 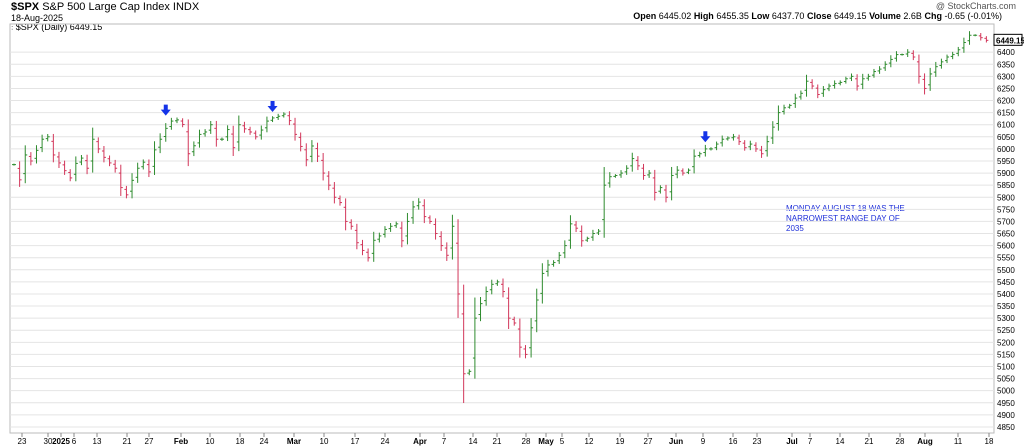 What do you see at coordinates (1006, 113) in the screenshot?
I see `y-tick-label: 6150` at bounding box center [1006, 113].